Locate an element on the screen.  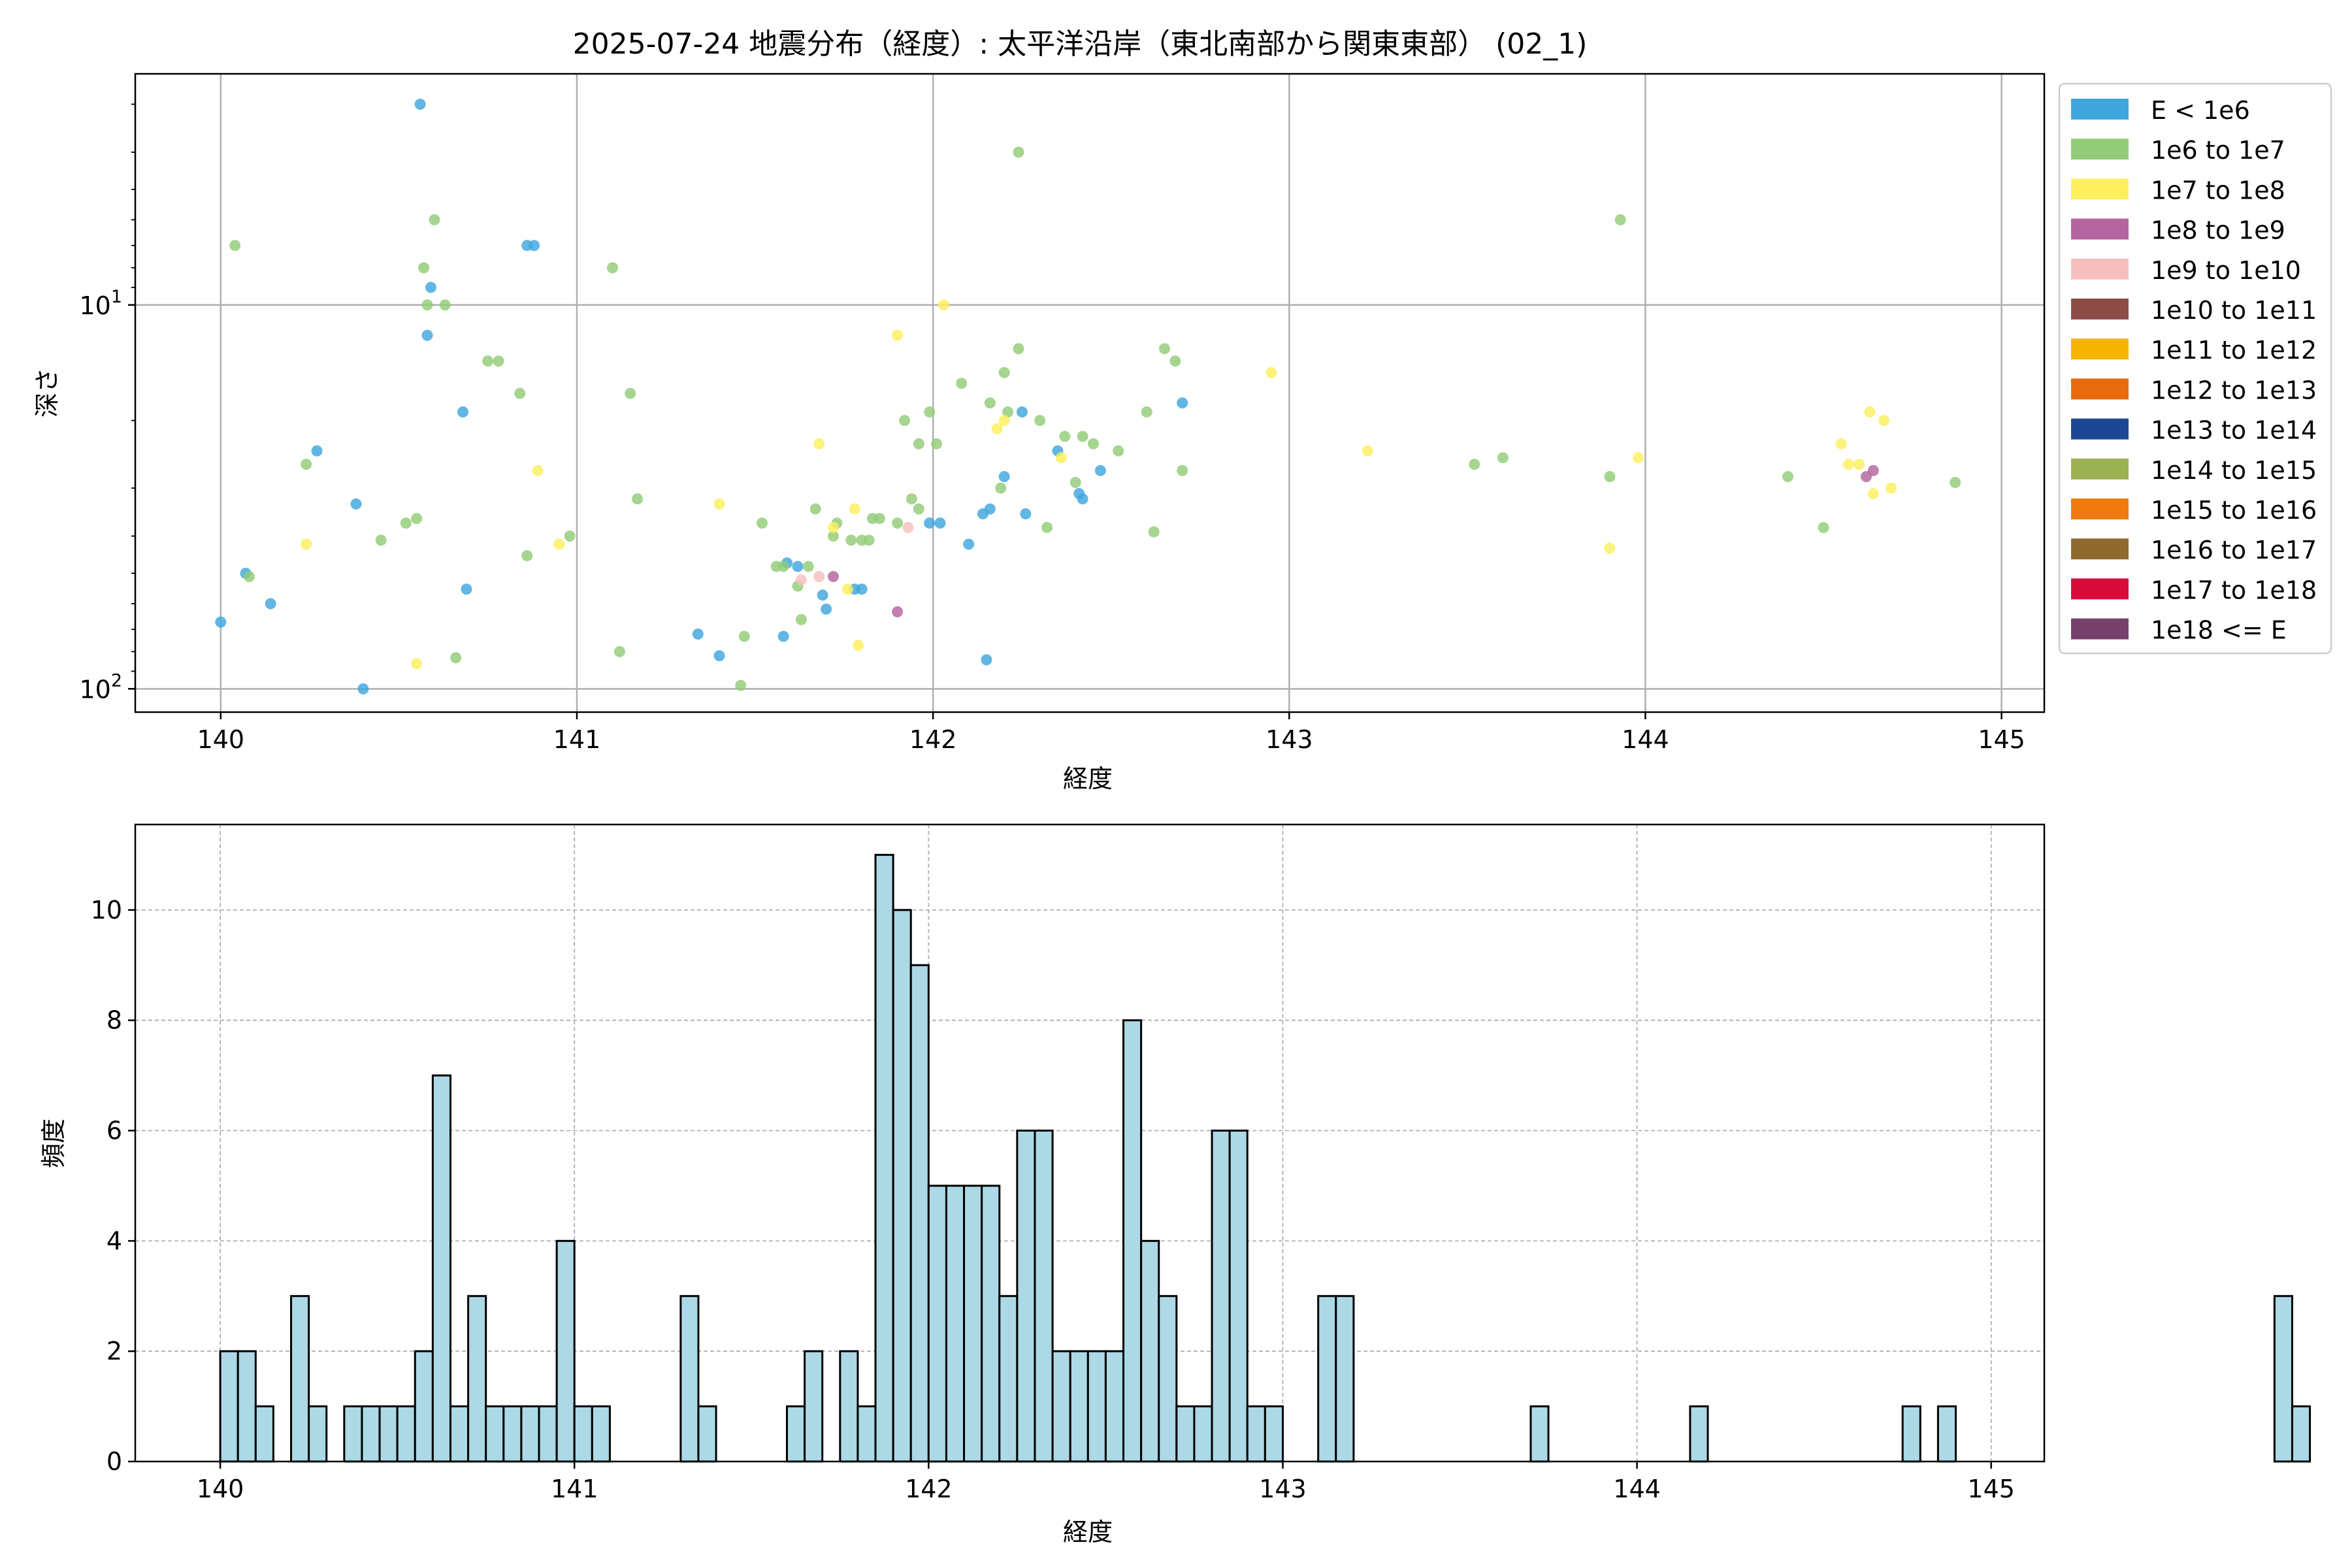
scatter-x-tick-label: 140 is located at coordinates (221, 739).